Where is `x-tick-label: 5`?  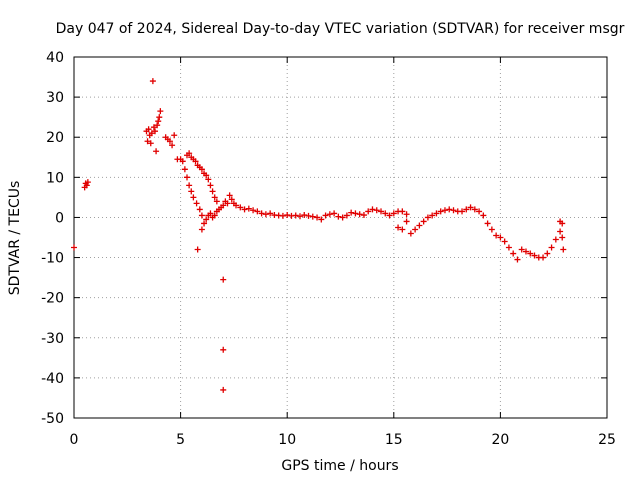 x-tick-label: 5 is located at coordinates (180, 440).